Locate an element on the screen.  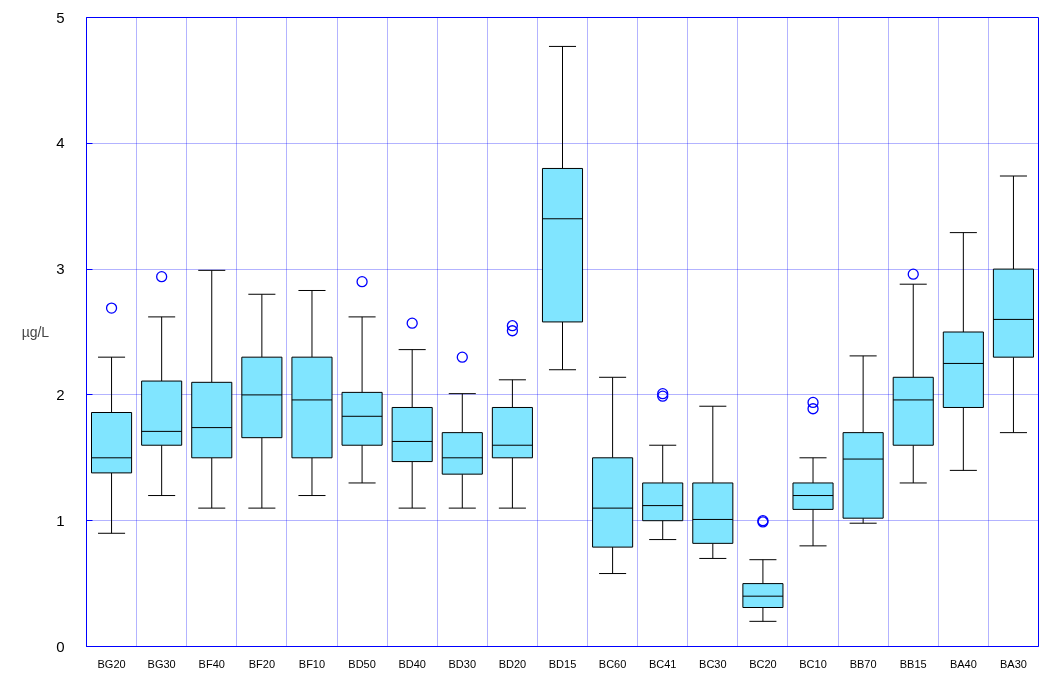
x-tick-label: BC30 is located at coordinates (713, 663).